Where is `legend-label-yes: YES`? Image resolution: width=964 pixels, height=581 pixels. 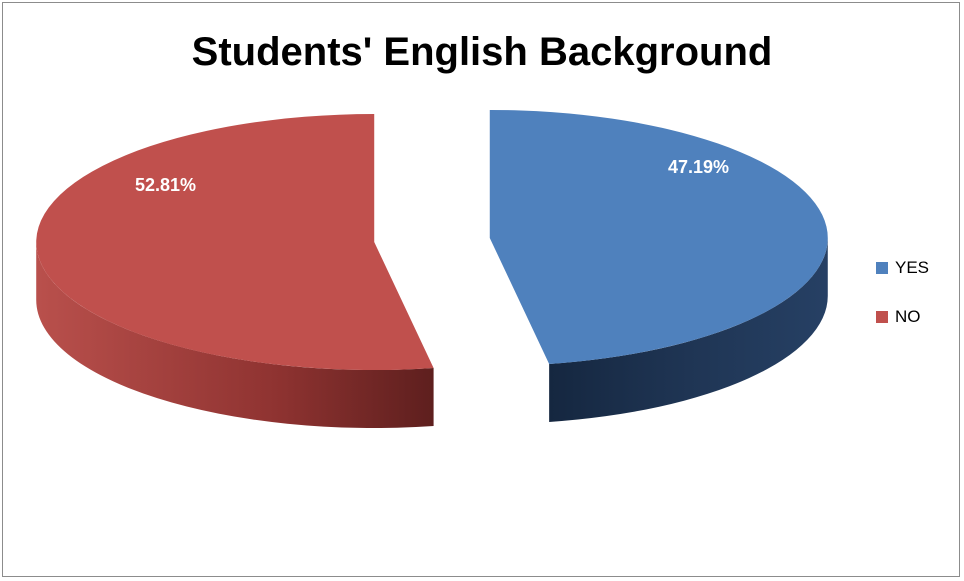 legend-label-yes: YES is located at coordinates (912, 267).